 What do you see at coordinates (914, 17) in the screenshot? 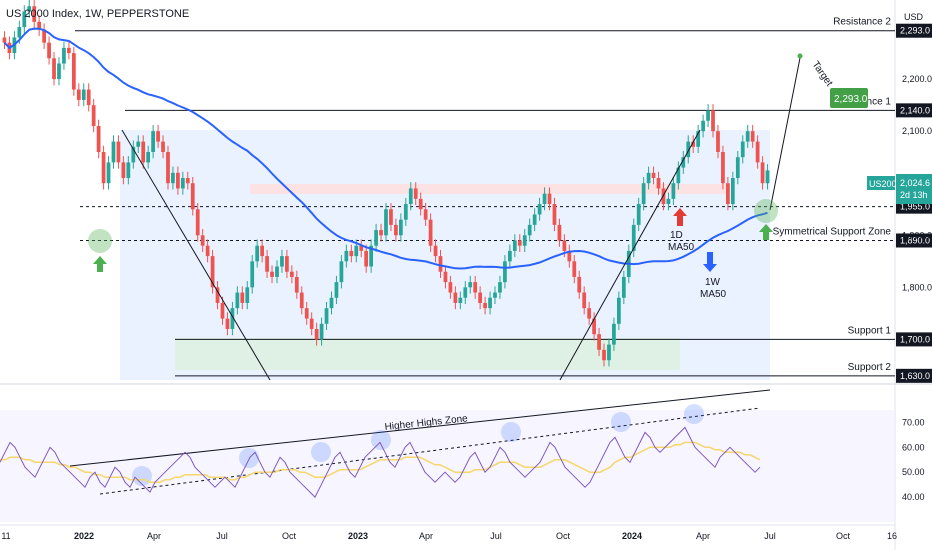
I see `currency-label: USD` at bounding box center [914, 17].